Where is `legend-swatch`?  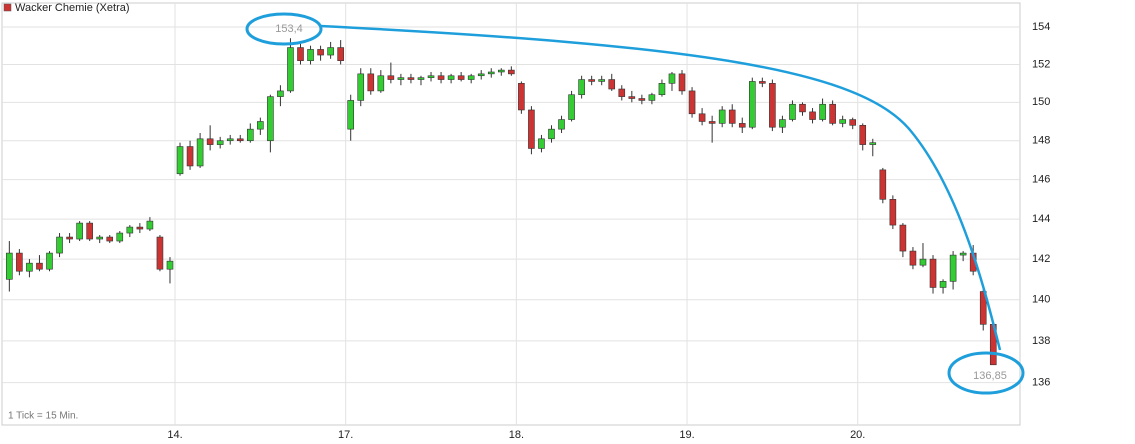 legend-swatch is located at coordinates (7, 7).